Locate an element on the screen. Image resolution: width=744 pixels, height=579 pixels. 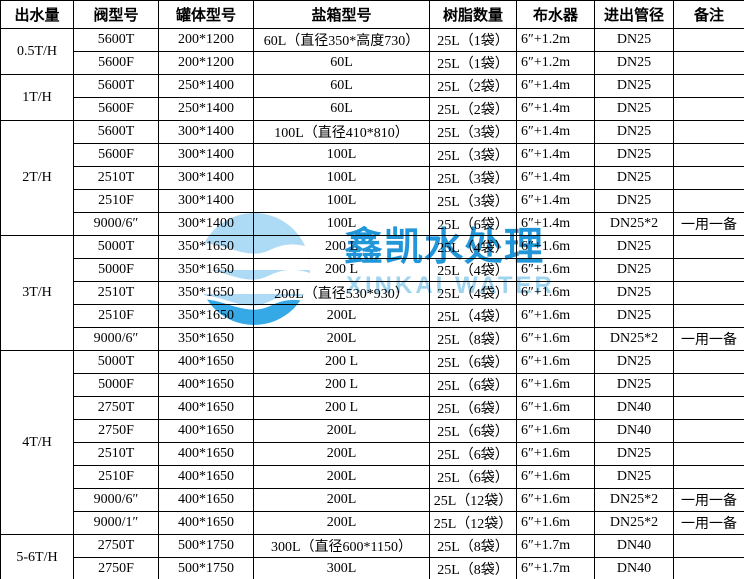
table-row: 2510F 400*1650 200L 25L（6袋） 6″+1.6m DN25 is located at coordinates (372, 477).